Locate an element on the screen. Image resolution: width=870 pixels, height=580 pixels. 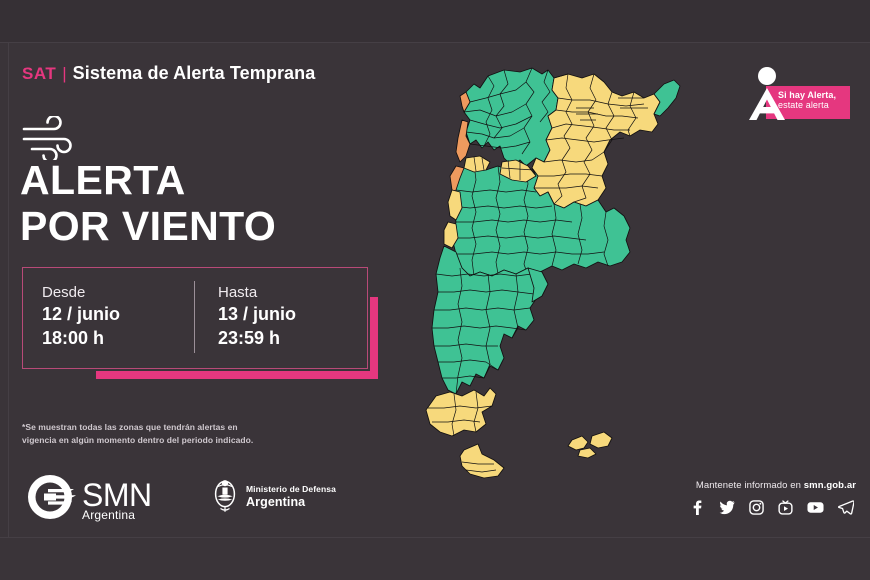
facebook-icon is located at coordinates (697, 507).